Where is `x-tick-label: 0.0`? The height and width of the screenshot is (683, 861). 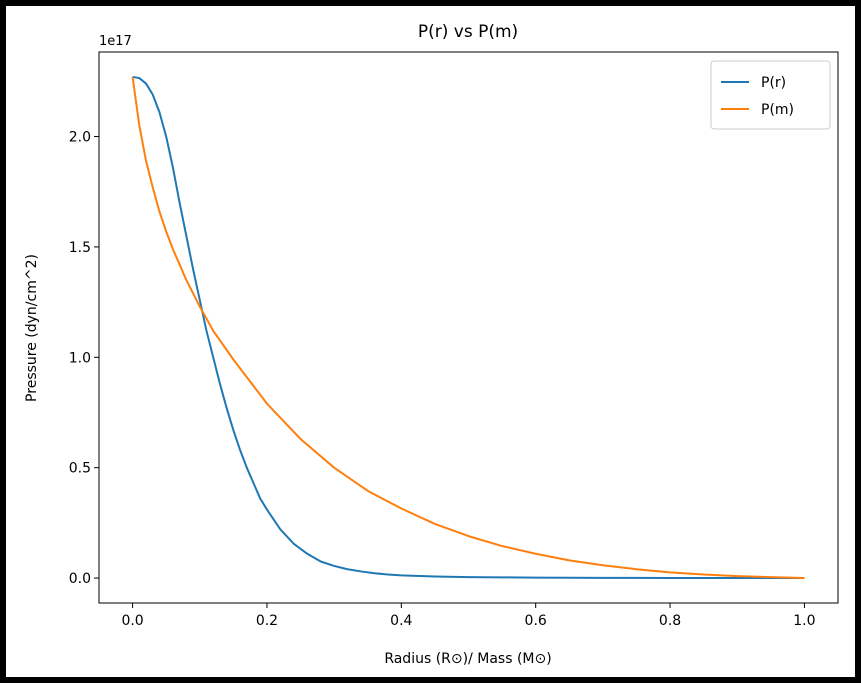
x-tick-label: 0.0 is located at coordinates (132, 621).